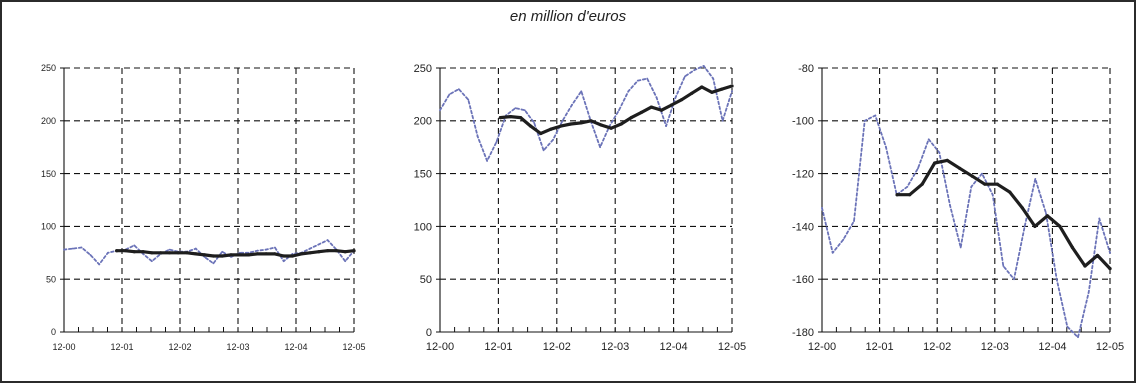  I want to click on y-tick-label: 200, so click(48, 121).